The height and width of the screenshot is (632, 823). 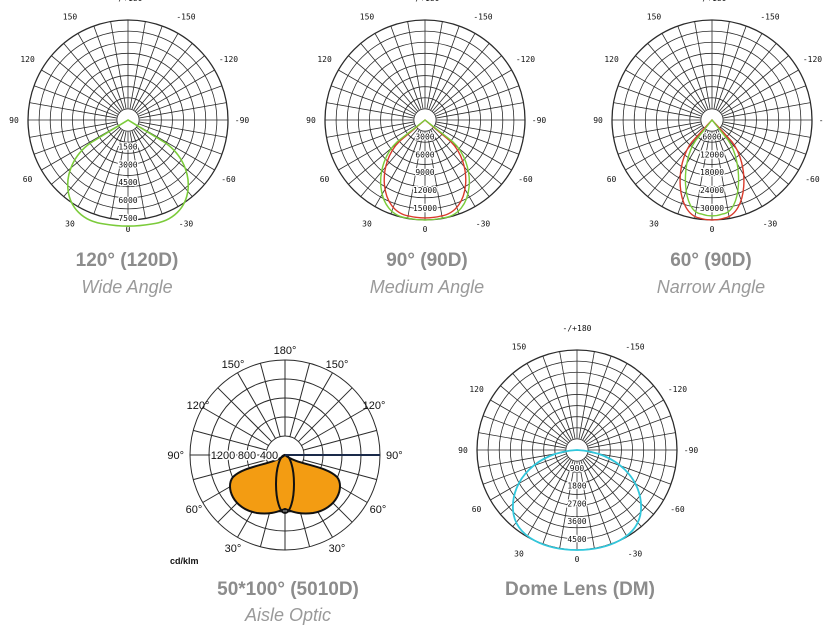 What do you see at coordinates (337, 365) in the screenshot?
I see `angle-label-p150: 150°` at bounding box center [337, 365].